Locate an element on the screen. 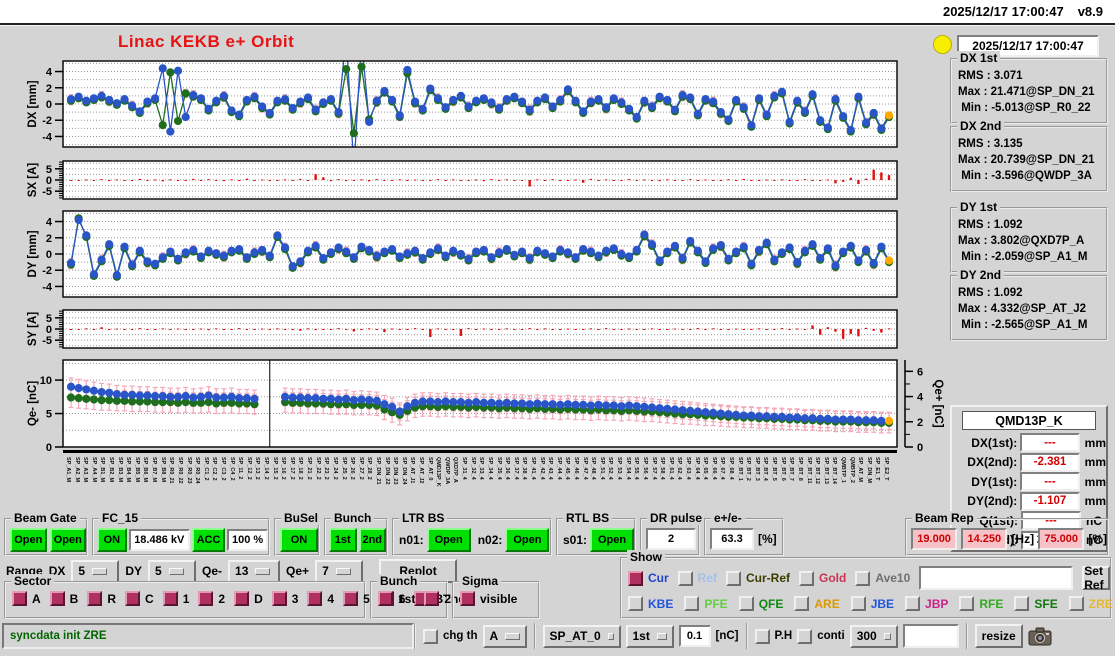 The image size is (1115, 656). dr-pulse-group: DR pulse 2 is located at coordinates (673, 533).